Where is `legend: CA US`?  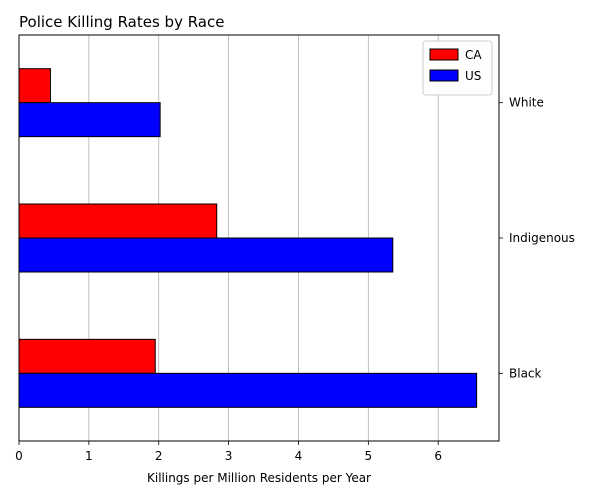
legend: CA US is located at coordinates (457, 68).